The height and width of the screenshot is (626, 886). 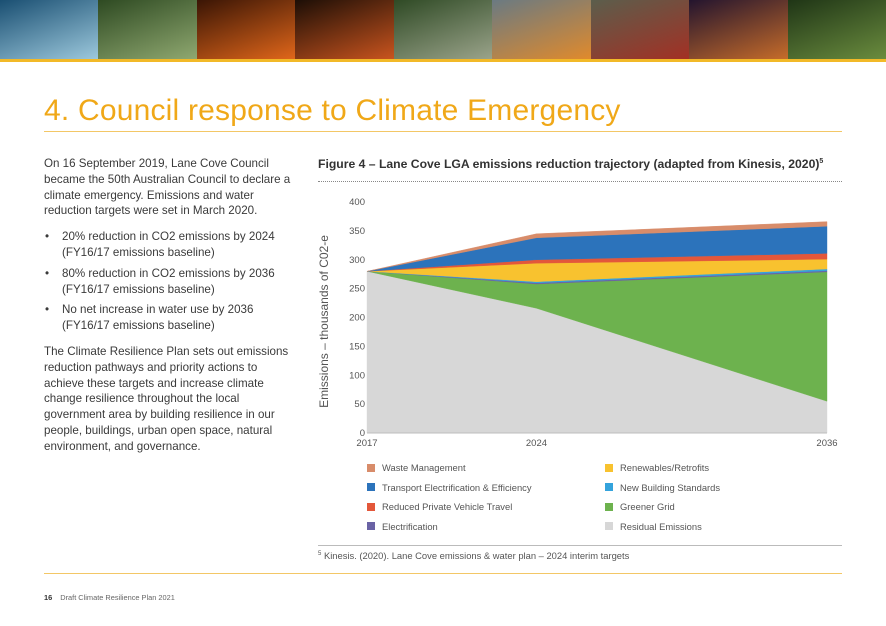 I want to click on legend-label: Waste Management, so click(x=424, y=467).